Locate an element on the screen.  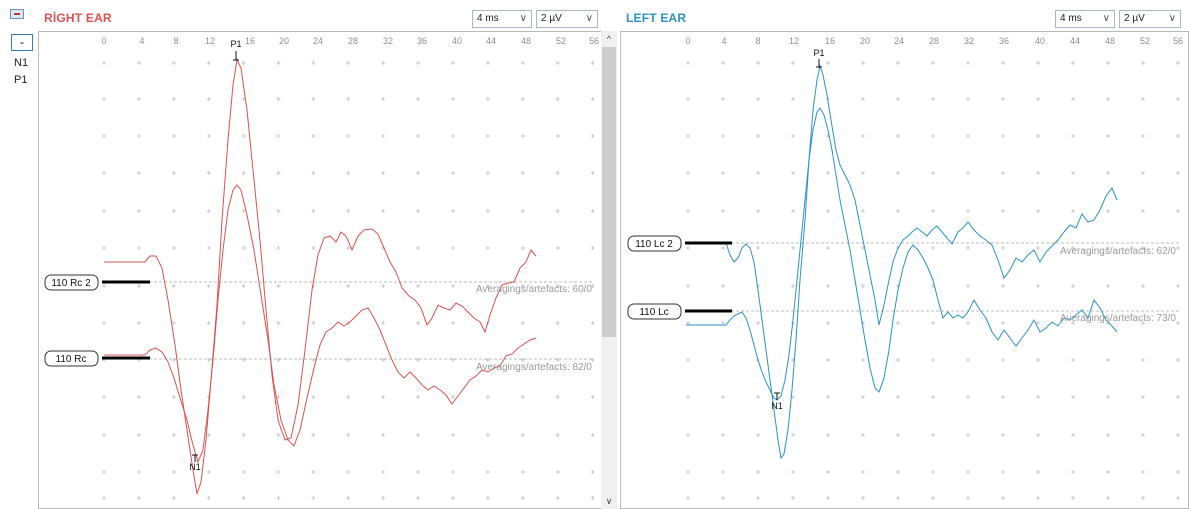
left-peak-n1: N1 is located at coordinates (777, 401).